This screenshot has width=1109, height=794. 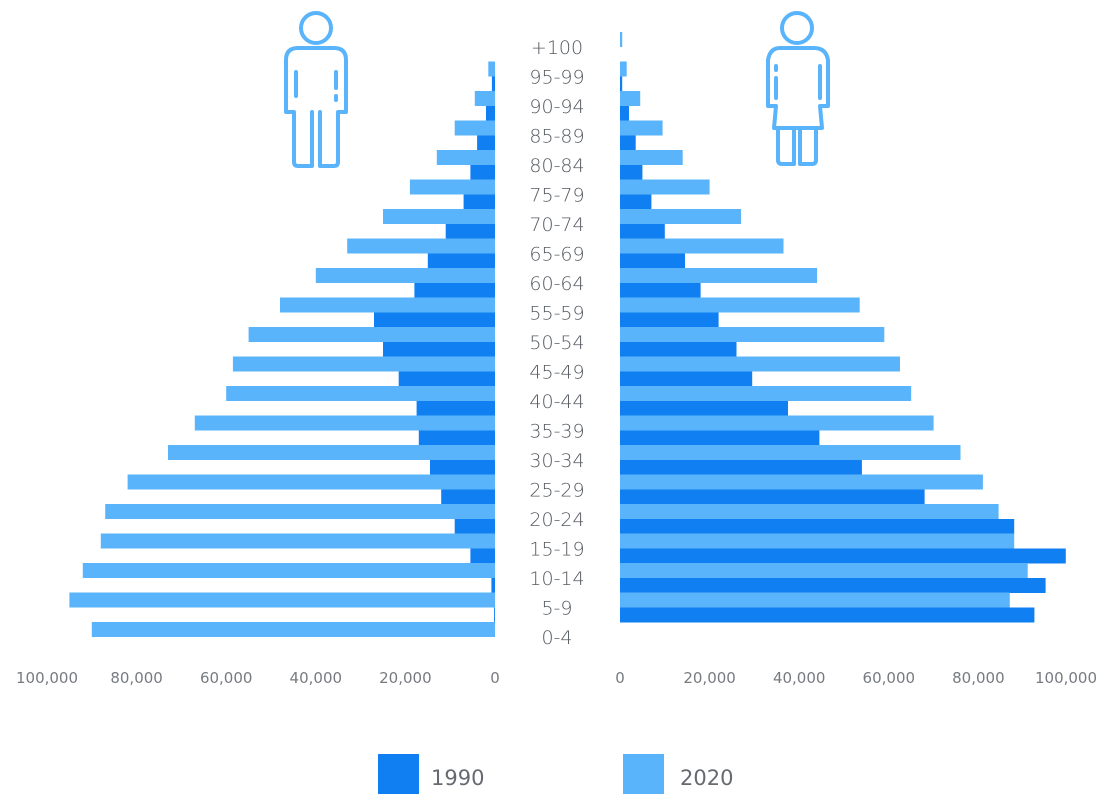 I want to click on legend-label-1990: 1990, so click(x=457, y=778).